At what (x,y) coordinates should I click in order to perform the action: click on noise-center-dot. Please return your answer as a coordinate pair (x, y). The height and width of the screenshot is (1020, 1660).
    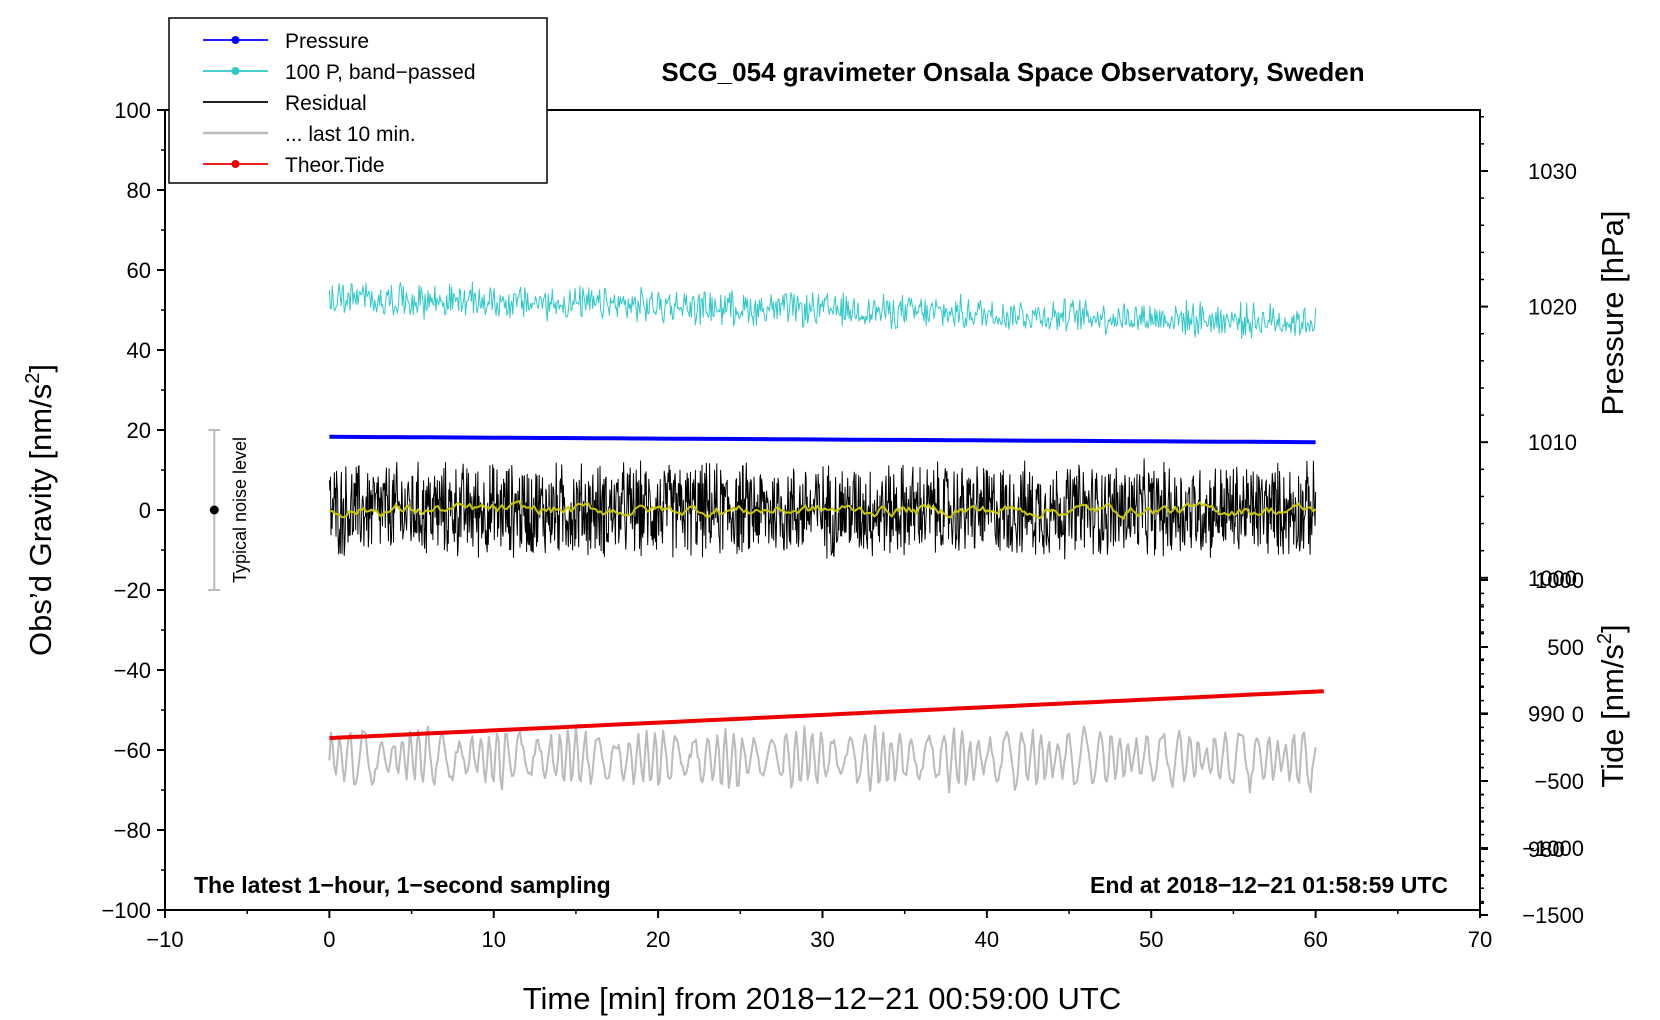
    Looking at the image, I should click on (214, 510).